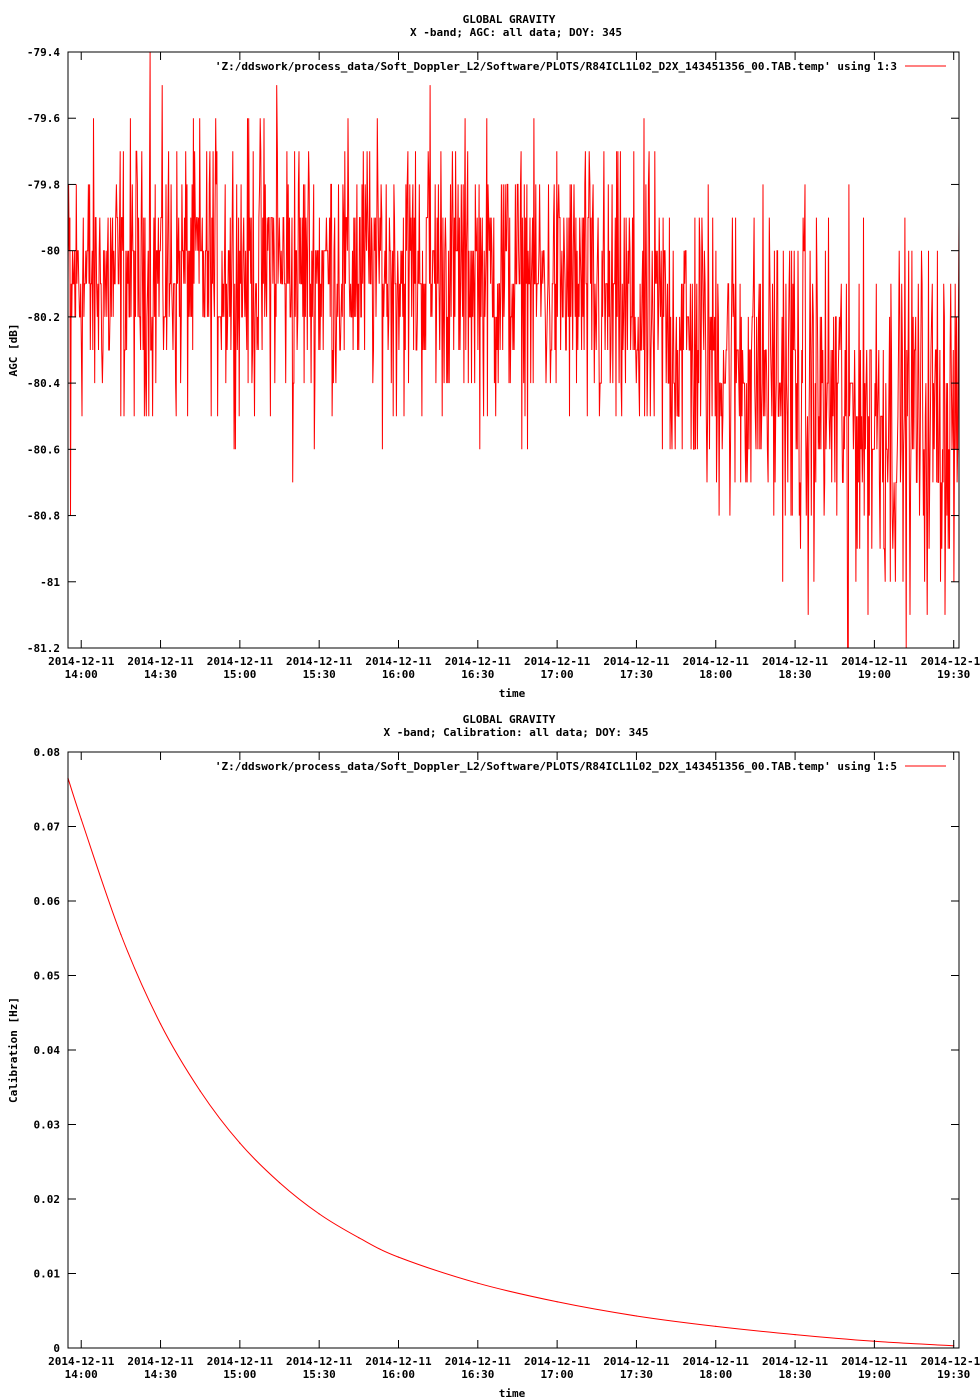 The height and width of the screenshot is (1400, 980). What do you see at coordinates (43, 184) in the screenshot?
I see `y-tick-label: -79.8` at bounding box center [43, 184].